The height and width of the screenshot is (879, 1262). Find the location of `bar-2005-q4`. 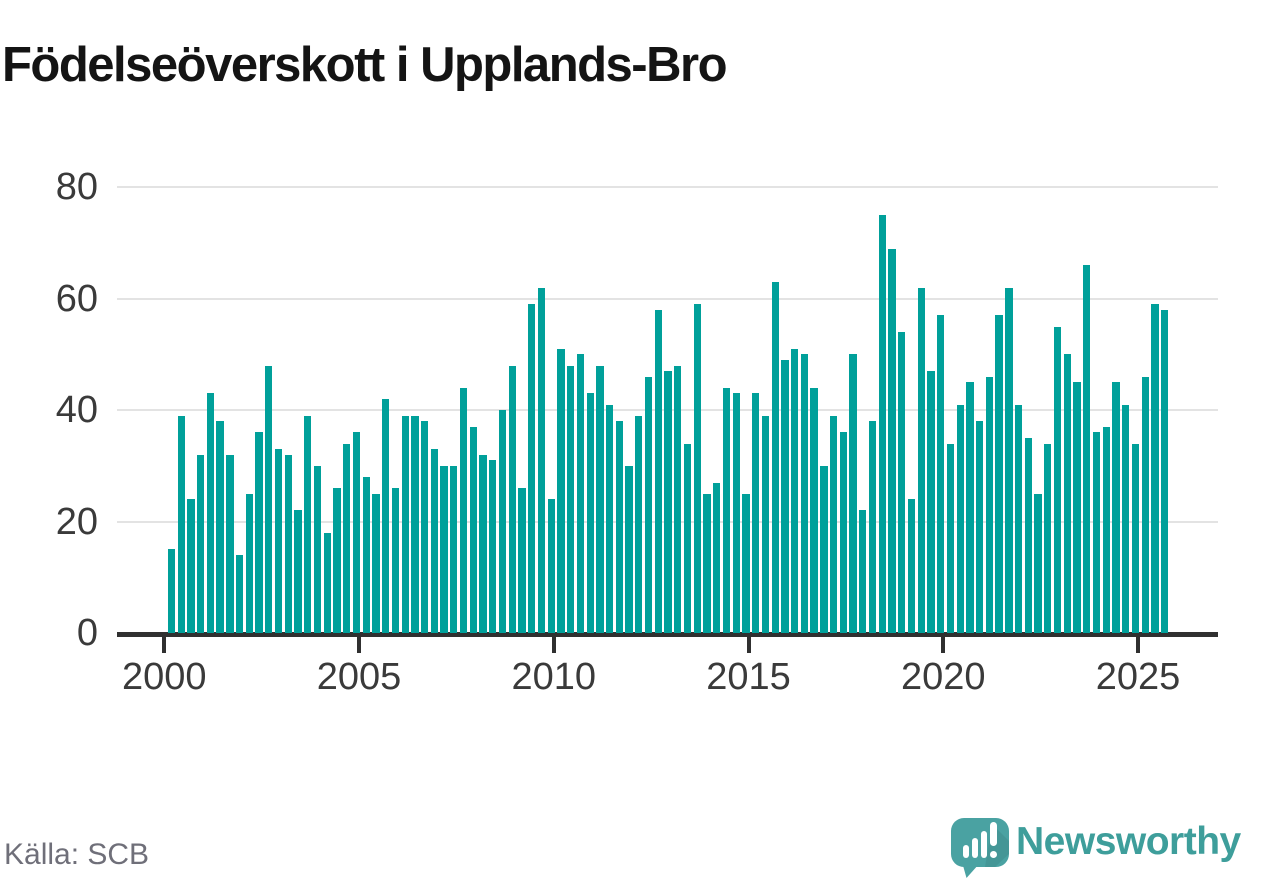

bar-2005-q4 is located at coordinates (395, 560).